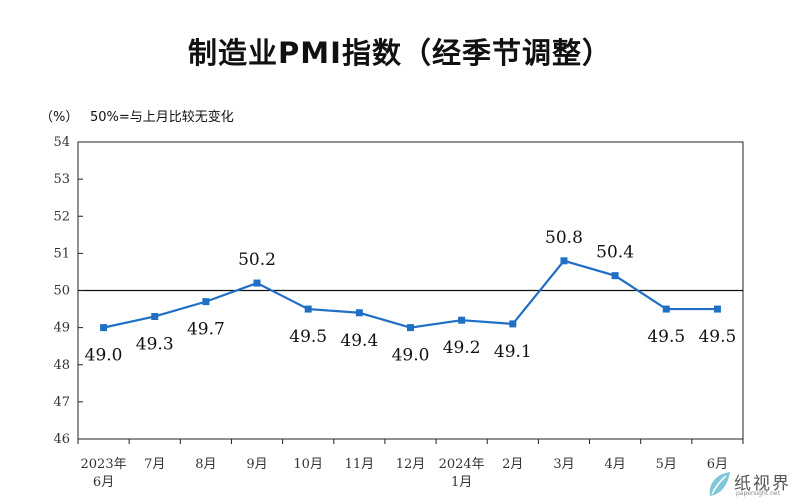  Describe the element at coordinates (758, 493) in the screenshot. I see `watermark-subtext: papersight.net` at that location.